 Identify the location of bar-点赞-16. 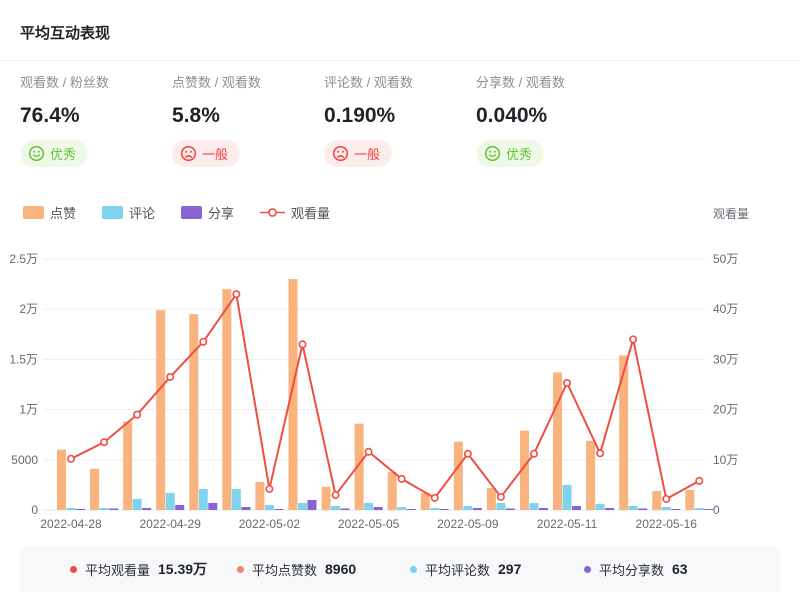
(591, 475).